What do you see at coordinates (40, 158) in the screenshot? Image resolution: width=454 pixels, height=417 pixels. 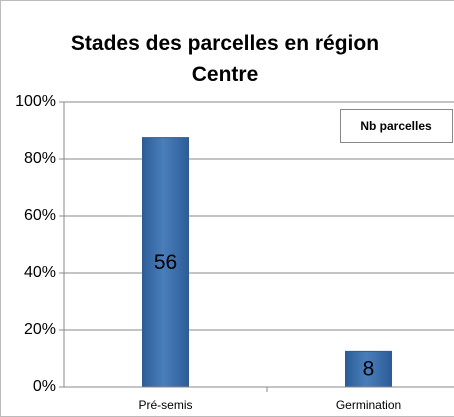 I see `y-tick-label: 80%` at bounding box center [40, 158].